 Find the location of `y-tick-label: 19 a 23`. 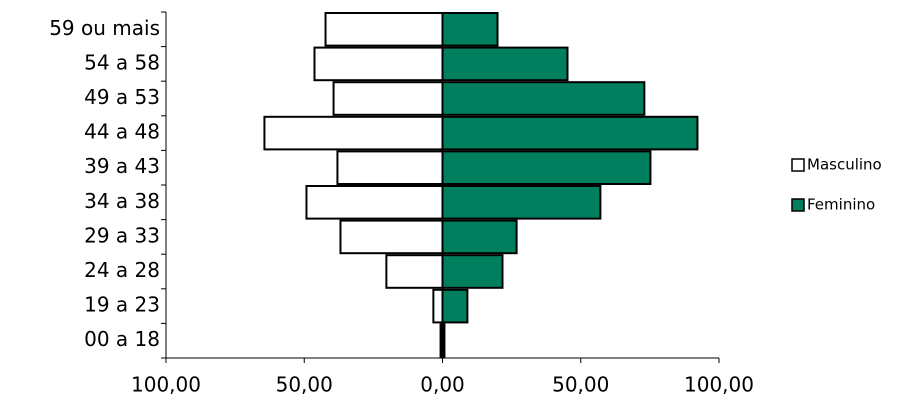

y-tick-label: 19 a 23 is located at coordinates (122, 305).